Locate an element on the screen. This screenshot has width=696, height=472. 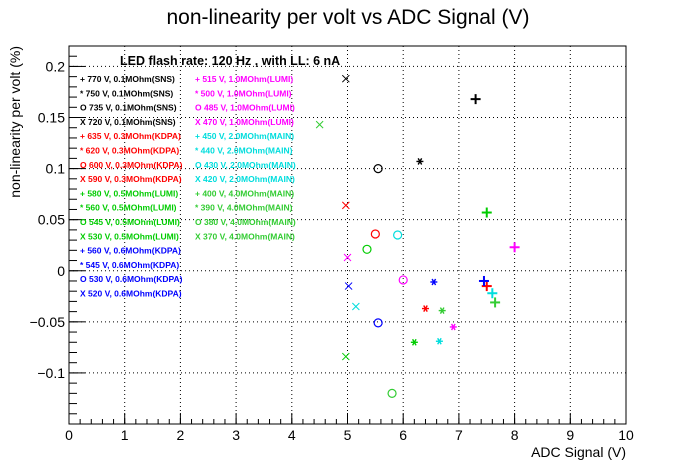
legend-entry: * 440 V, 2.0MOhm(MAIN) is located at coordinates (244, 151).